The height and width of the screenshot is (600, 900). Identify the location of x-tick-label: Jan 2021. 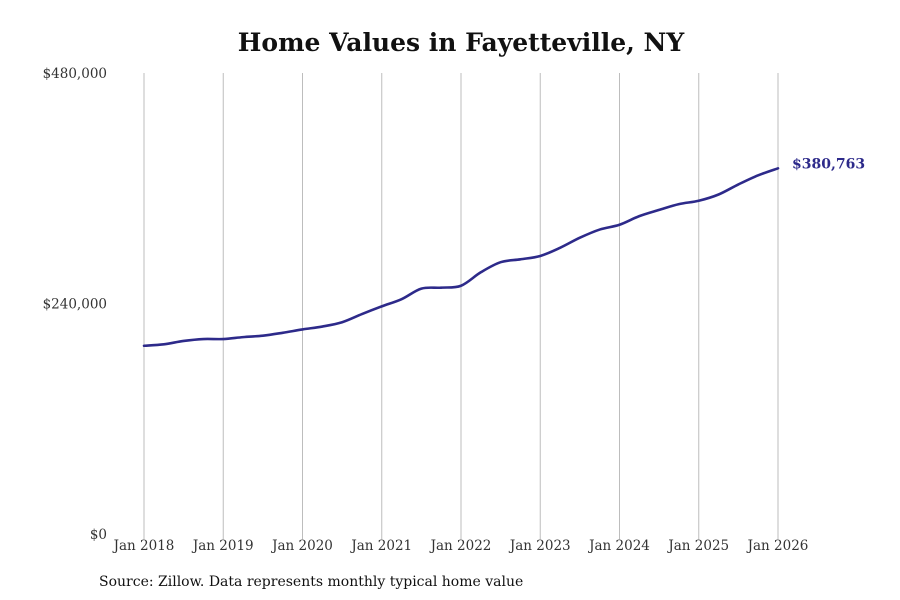
(380, 546).